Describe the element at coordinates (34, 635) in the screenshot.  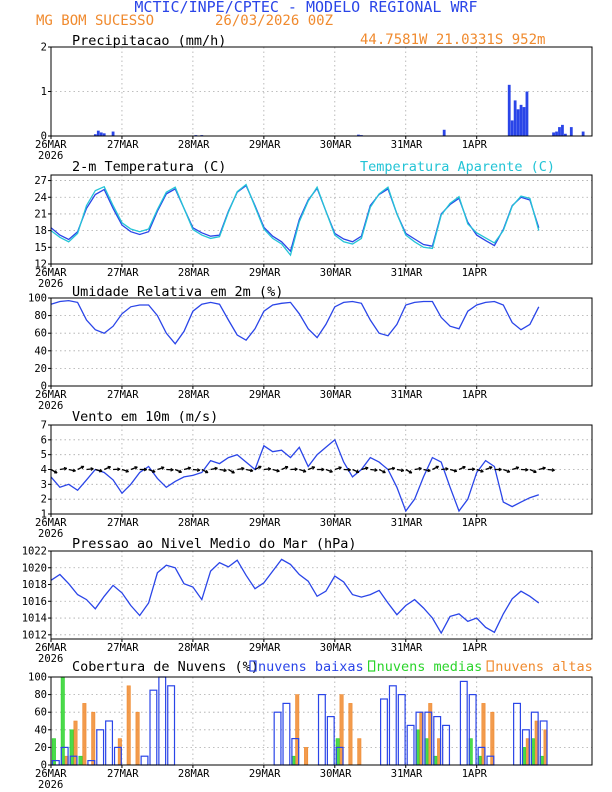
I see `y-tick-label: 1012` at that location.